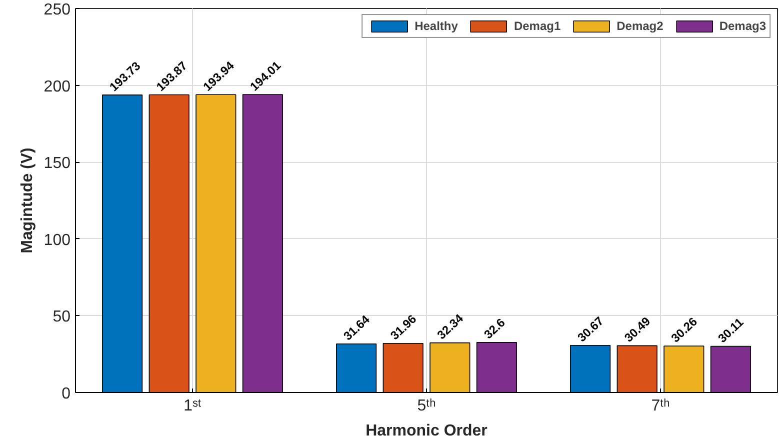  Describe the element at coordinates (426, 406) in the screenshot. I see `x-tick-label: 5ᵗʰ` at that location.